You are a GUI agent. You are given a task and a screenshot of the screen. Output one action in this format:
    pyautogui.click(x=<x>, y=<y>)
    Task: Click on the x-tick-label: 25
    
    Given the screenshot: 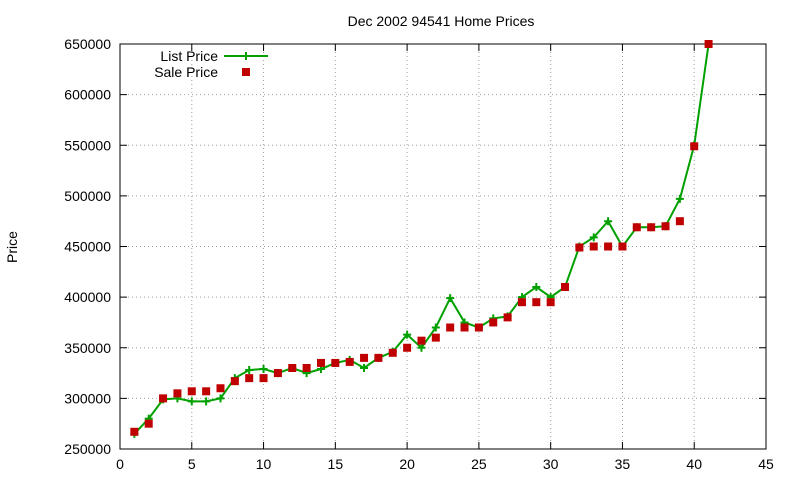 What is the action you would take?
    pyautogui.click(x=479, y=464)
    